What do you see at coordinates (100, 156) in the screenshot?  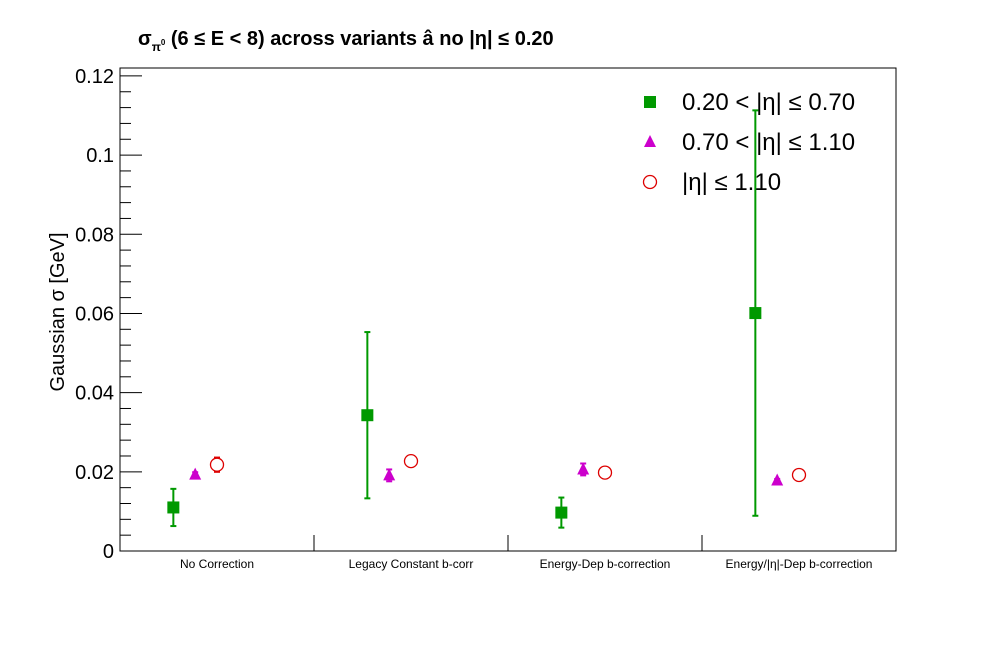 I see `y-tick-label: 0.1` at bounding box center [100, 156].